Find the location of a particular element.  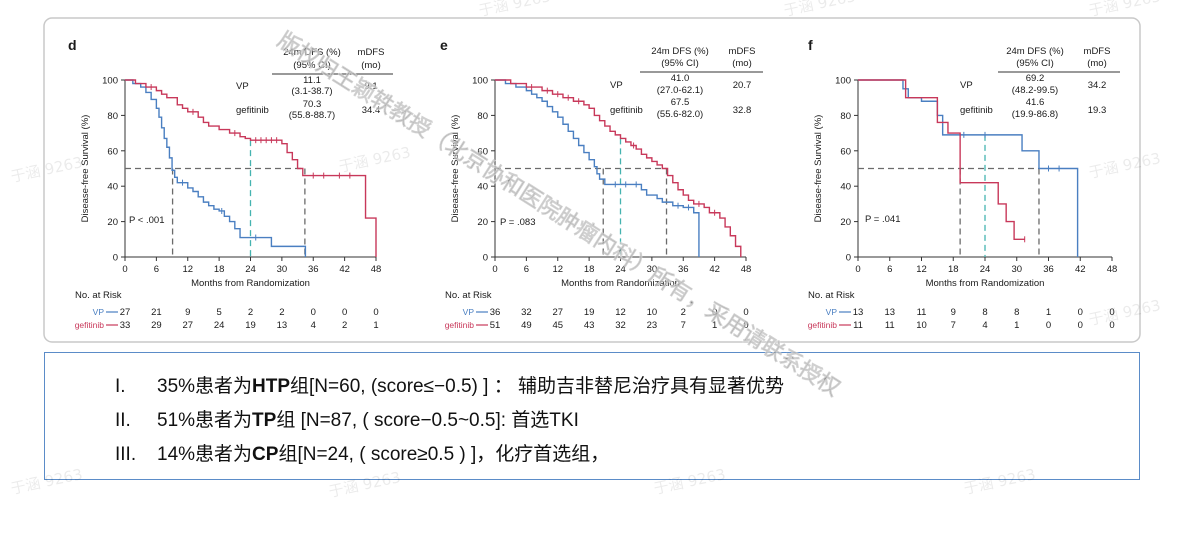

risk-count: 19 is located at coordinates (250, 325).